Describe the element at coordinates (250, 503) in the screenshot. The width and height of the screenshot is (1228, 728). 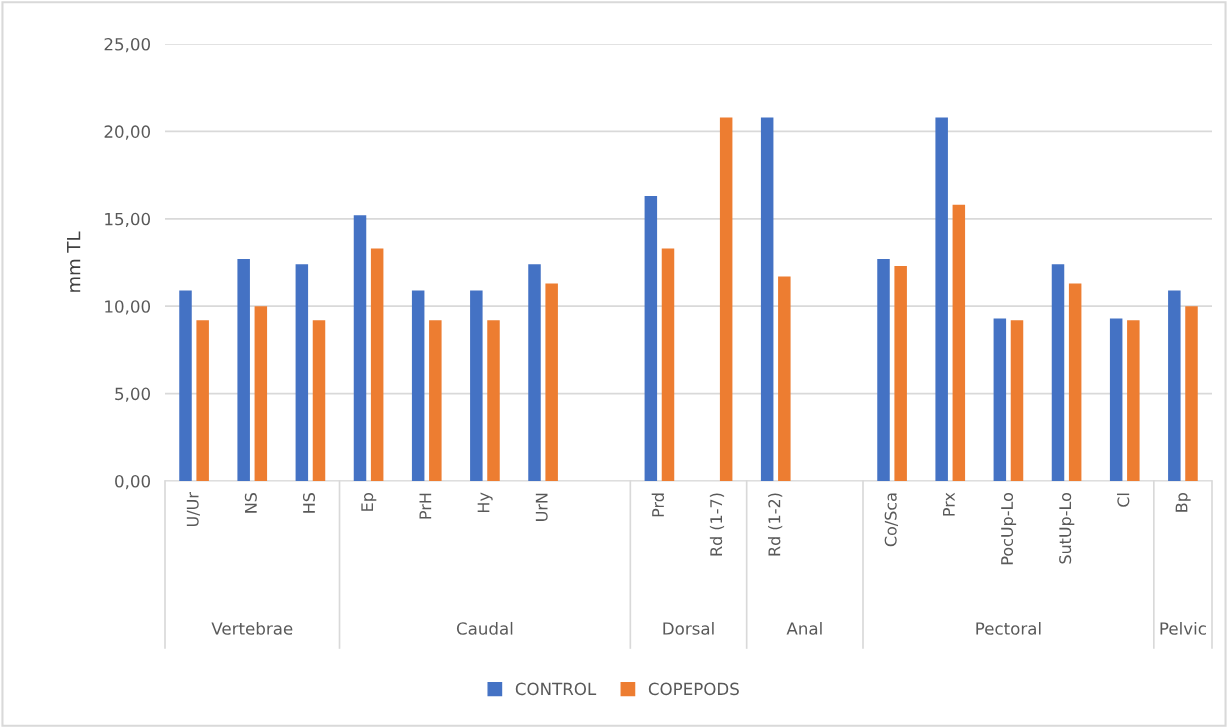
I see `x-tick-label: NS` at that location.